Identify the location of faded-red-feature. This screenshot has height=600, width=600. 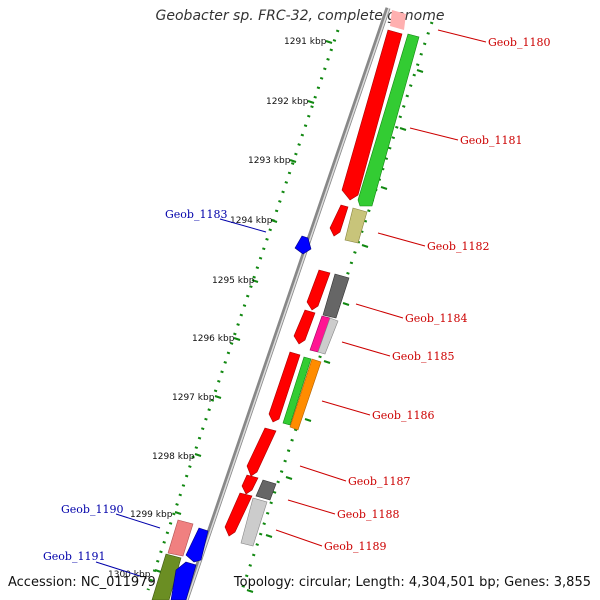
(180, 538).